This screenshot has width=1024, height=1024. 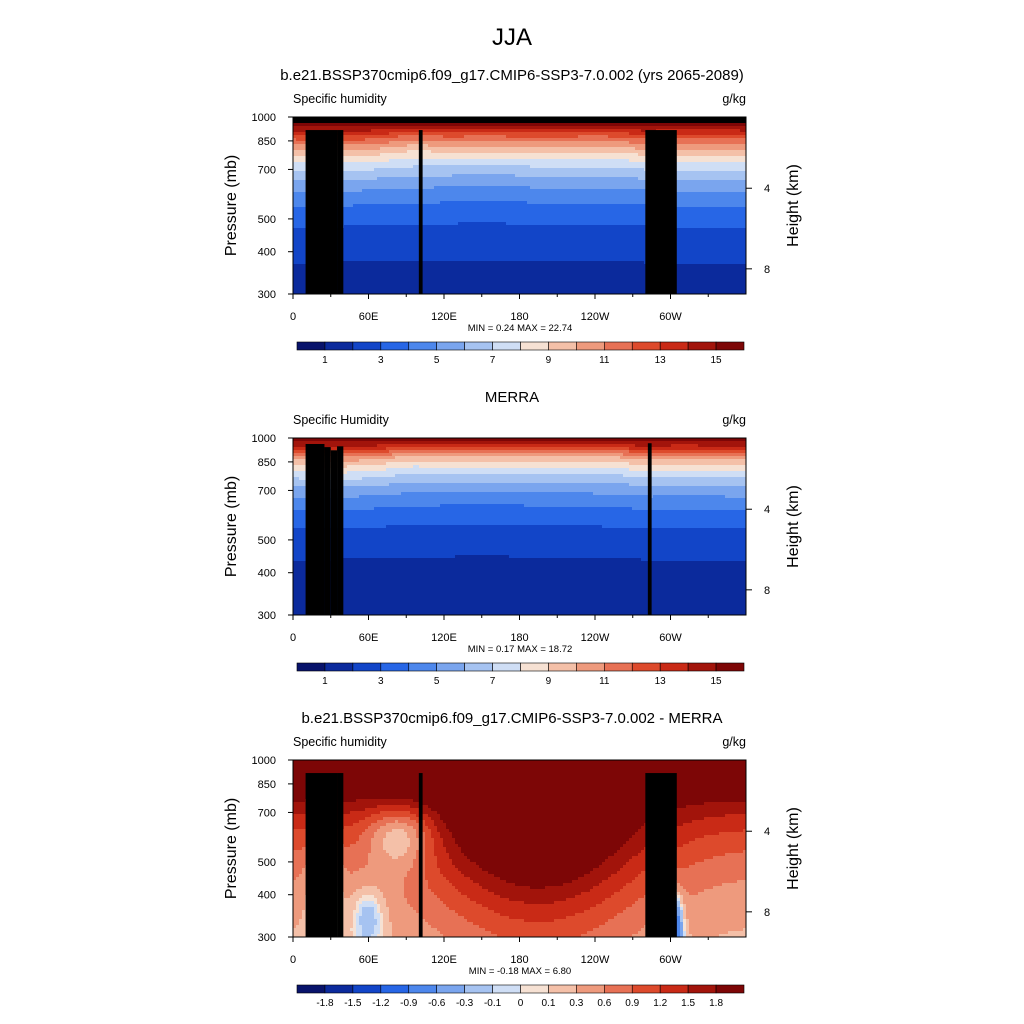 I want to click on colorbar-label: 0.6, so click(x=604, y=1003).